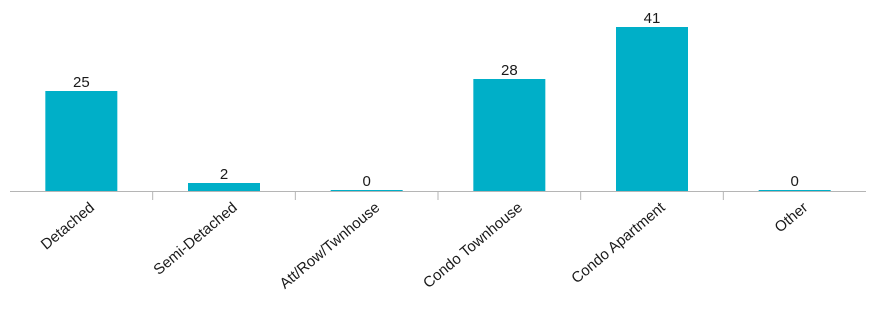 This screenshot has width=876, height=322. I want to click on x-tick-label: Other, so click(792, 217).